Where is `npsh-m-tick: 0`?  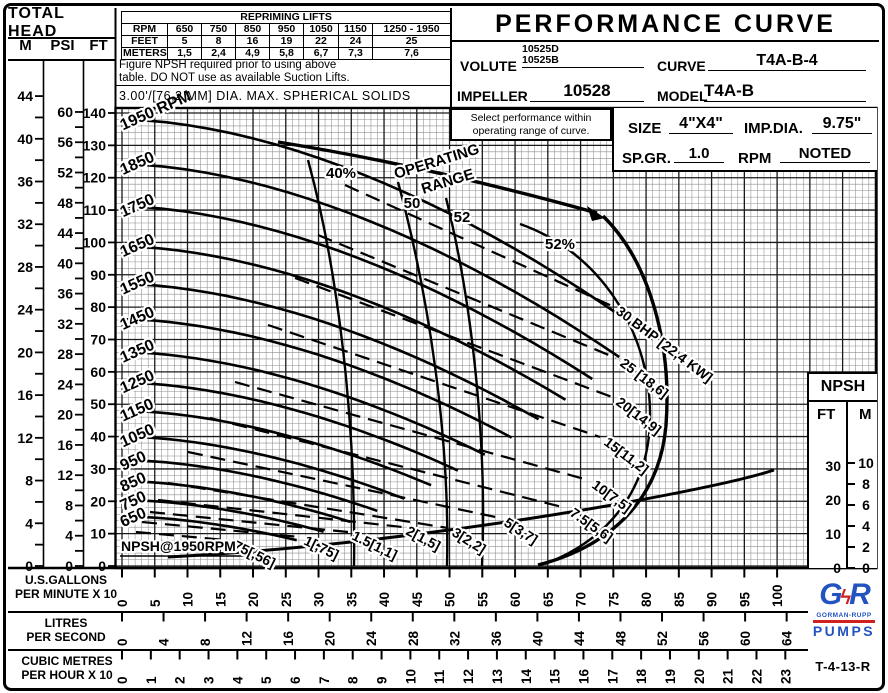
npsh-m-tick: 0 is located at coordinates (866, 568).